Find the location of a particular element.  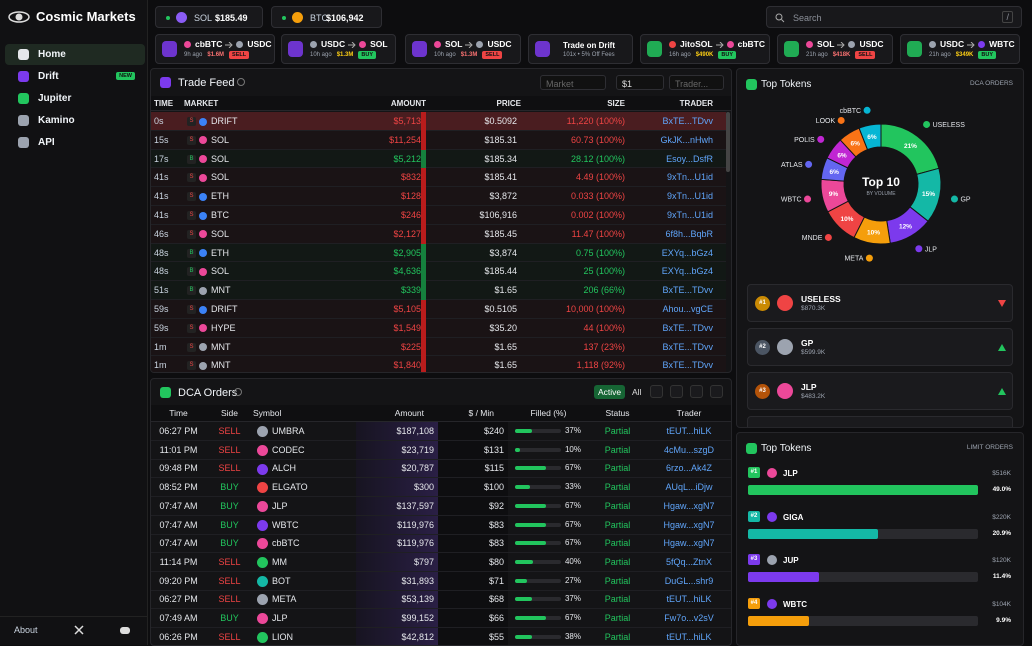

trade-market: ETH is located at coordinates (254, 196).